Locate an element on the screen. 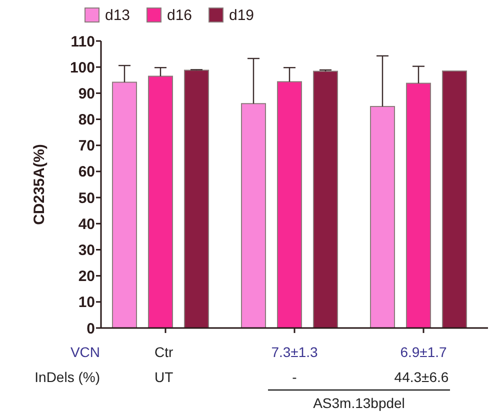 This screenshot has height=414, width=490. legend-label: d16 is located at coordinates (179, 15).